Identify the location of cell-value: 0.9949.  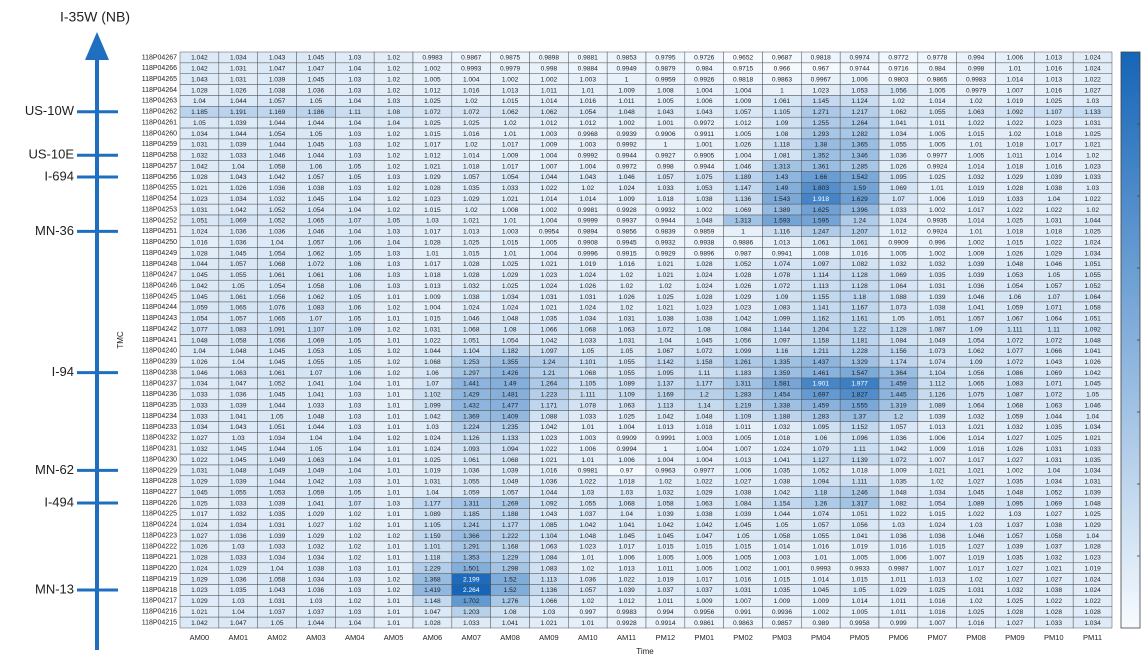
(626, 69).